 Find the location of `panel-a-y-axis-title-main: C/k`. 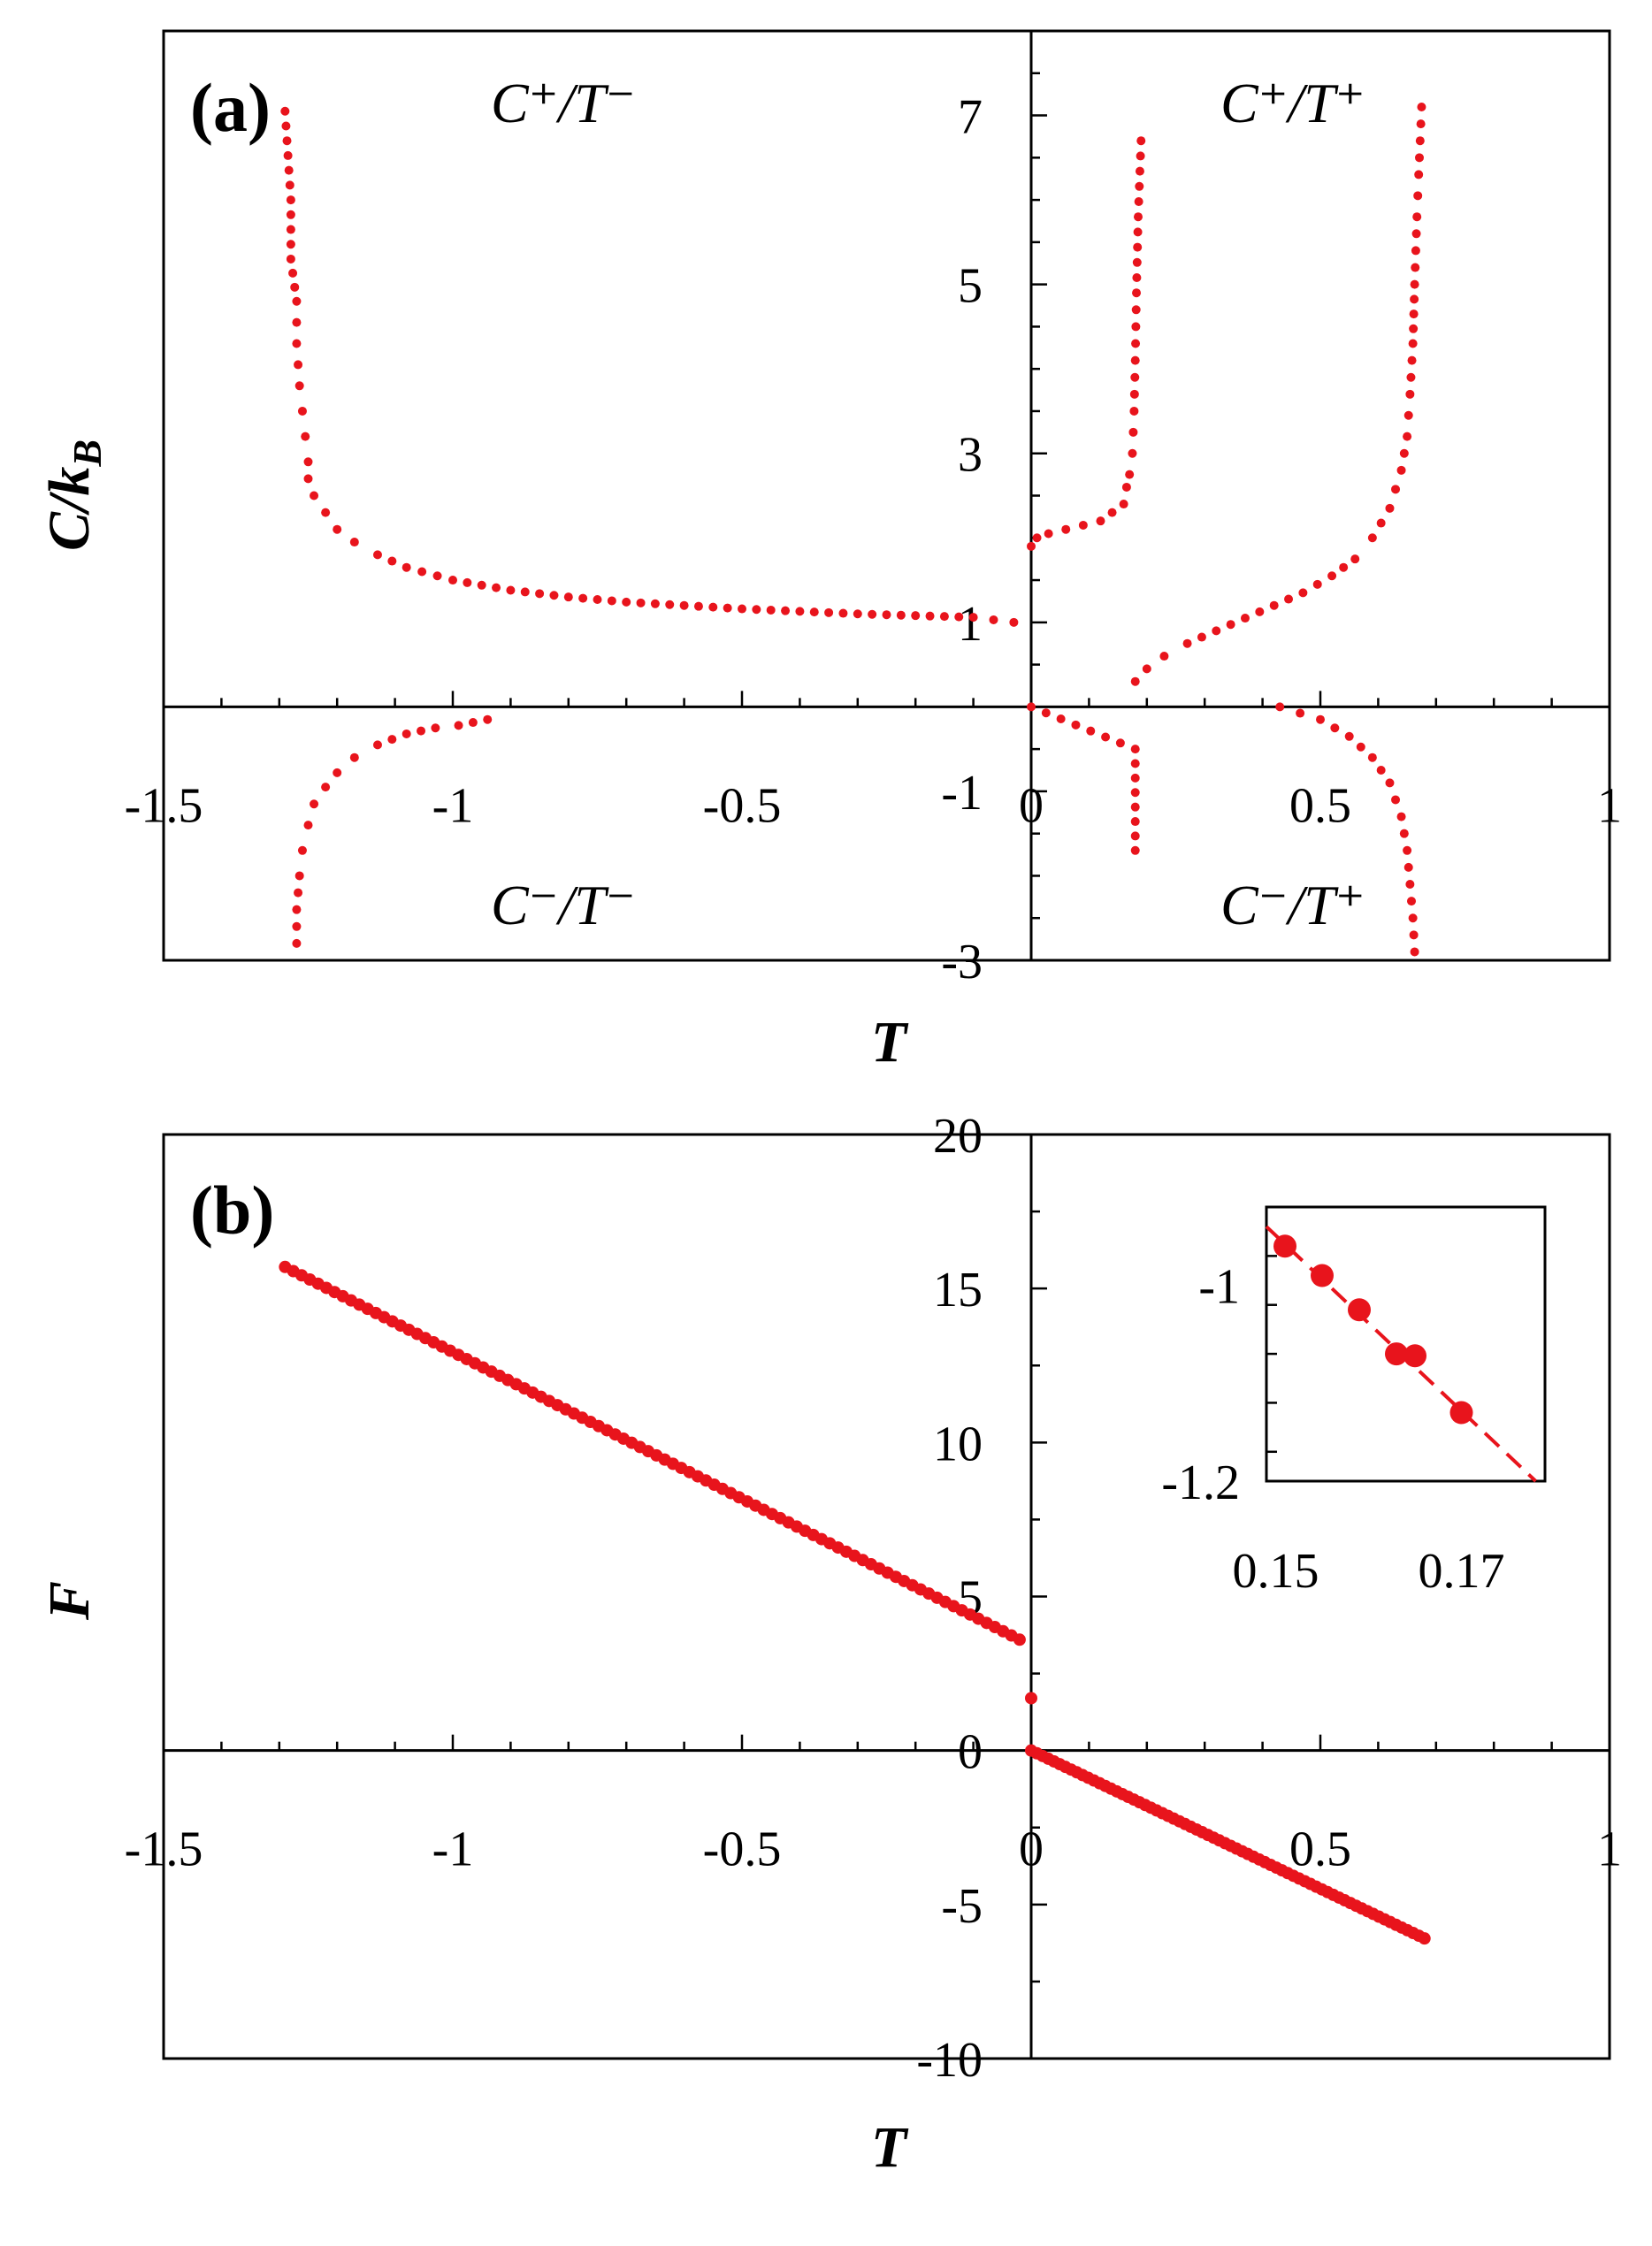

panel-a-y-axis-title-main: C/k is located at coordinates (69, 509).